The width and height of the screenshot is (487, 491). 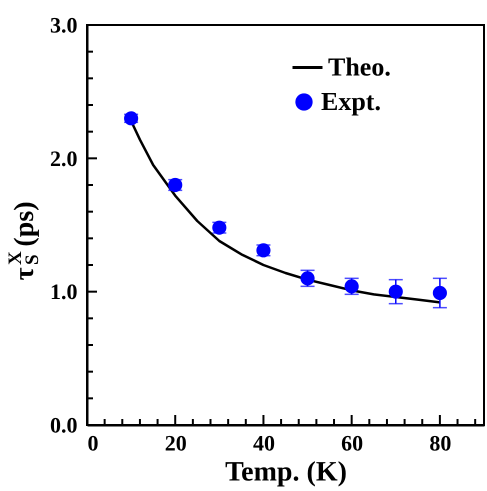 I want to click on y-tick-label: 2.0, so click(x=64, y=158).